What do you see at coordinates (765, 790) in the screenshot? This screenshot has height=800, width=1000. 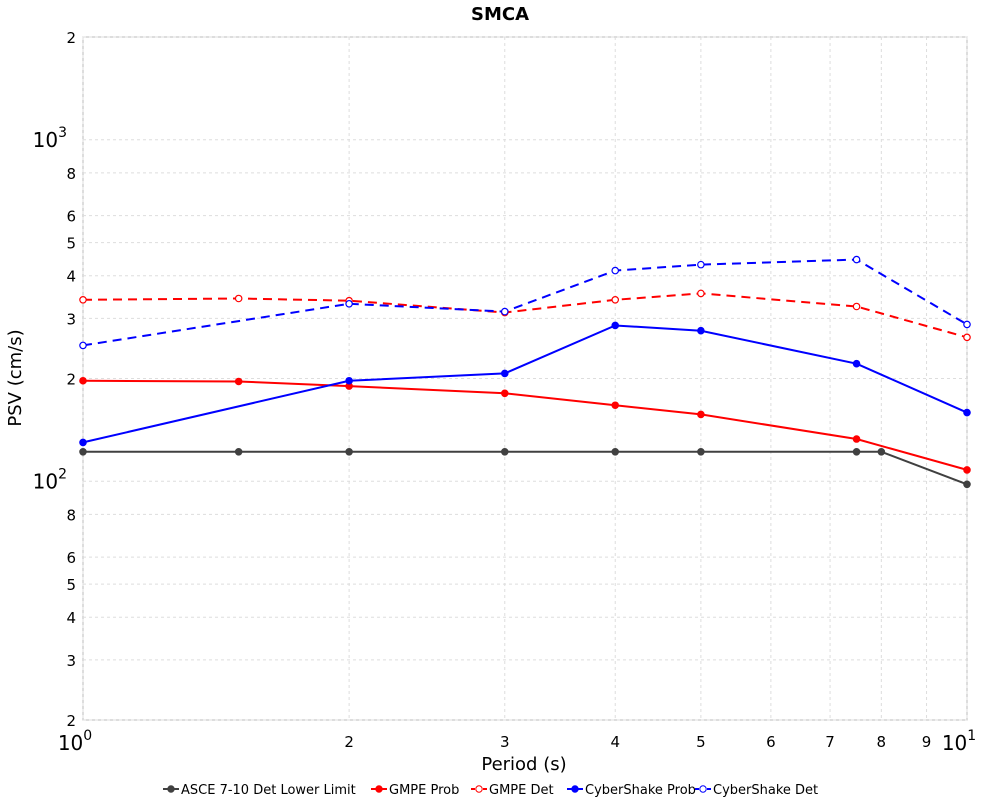 I see `legend-entry: CyberShake Det` at bounding box center [765, 790].